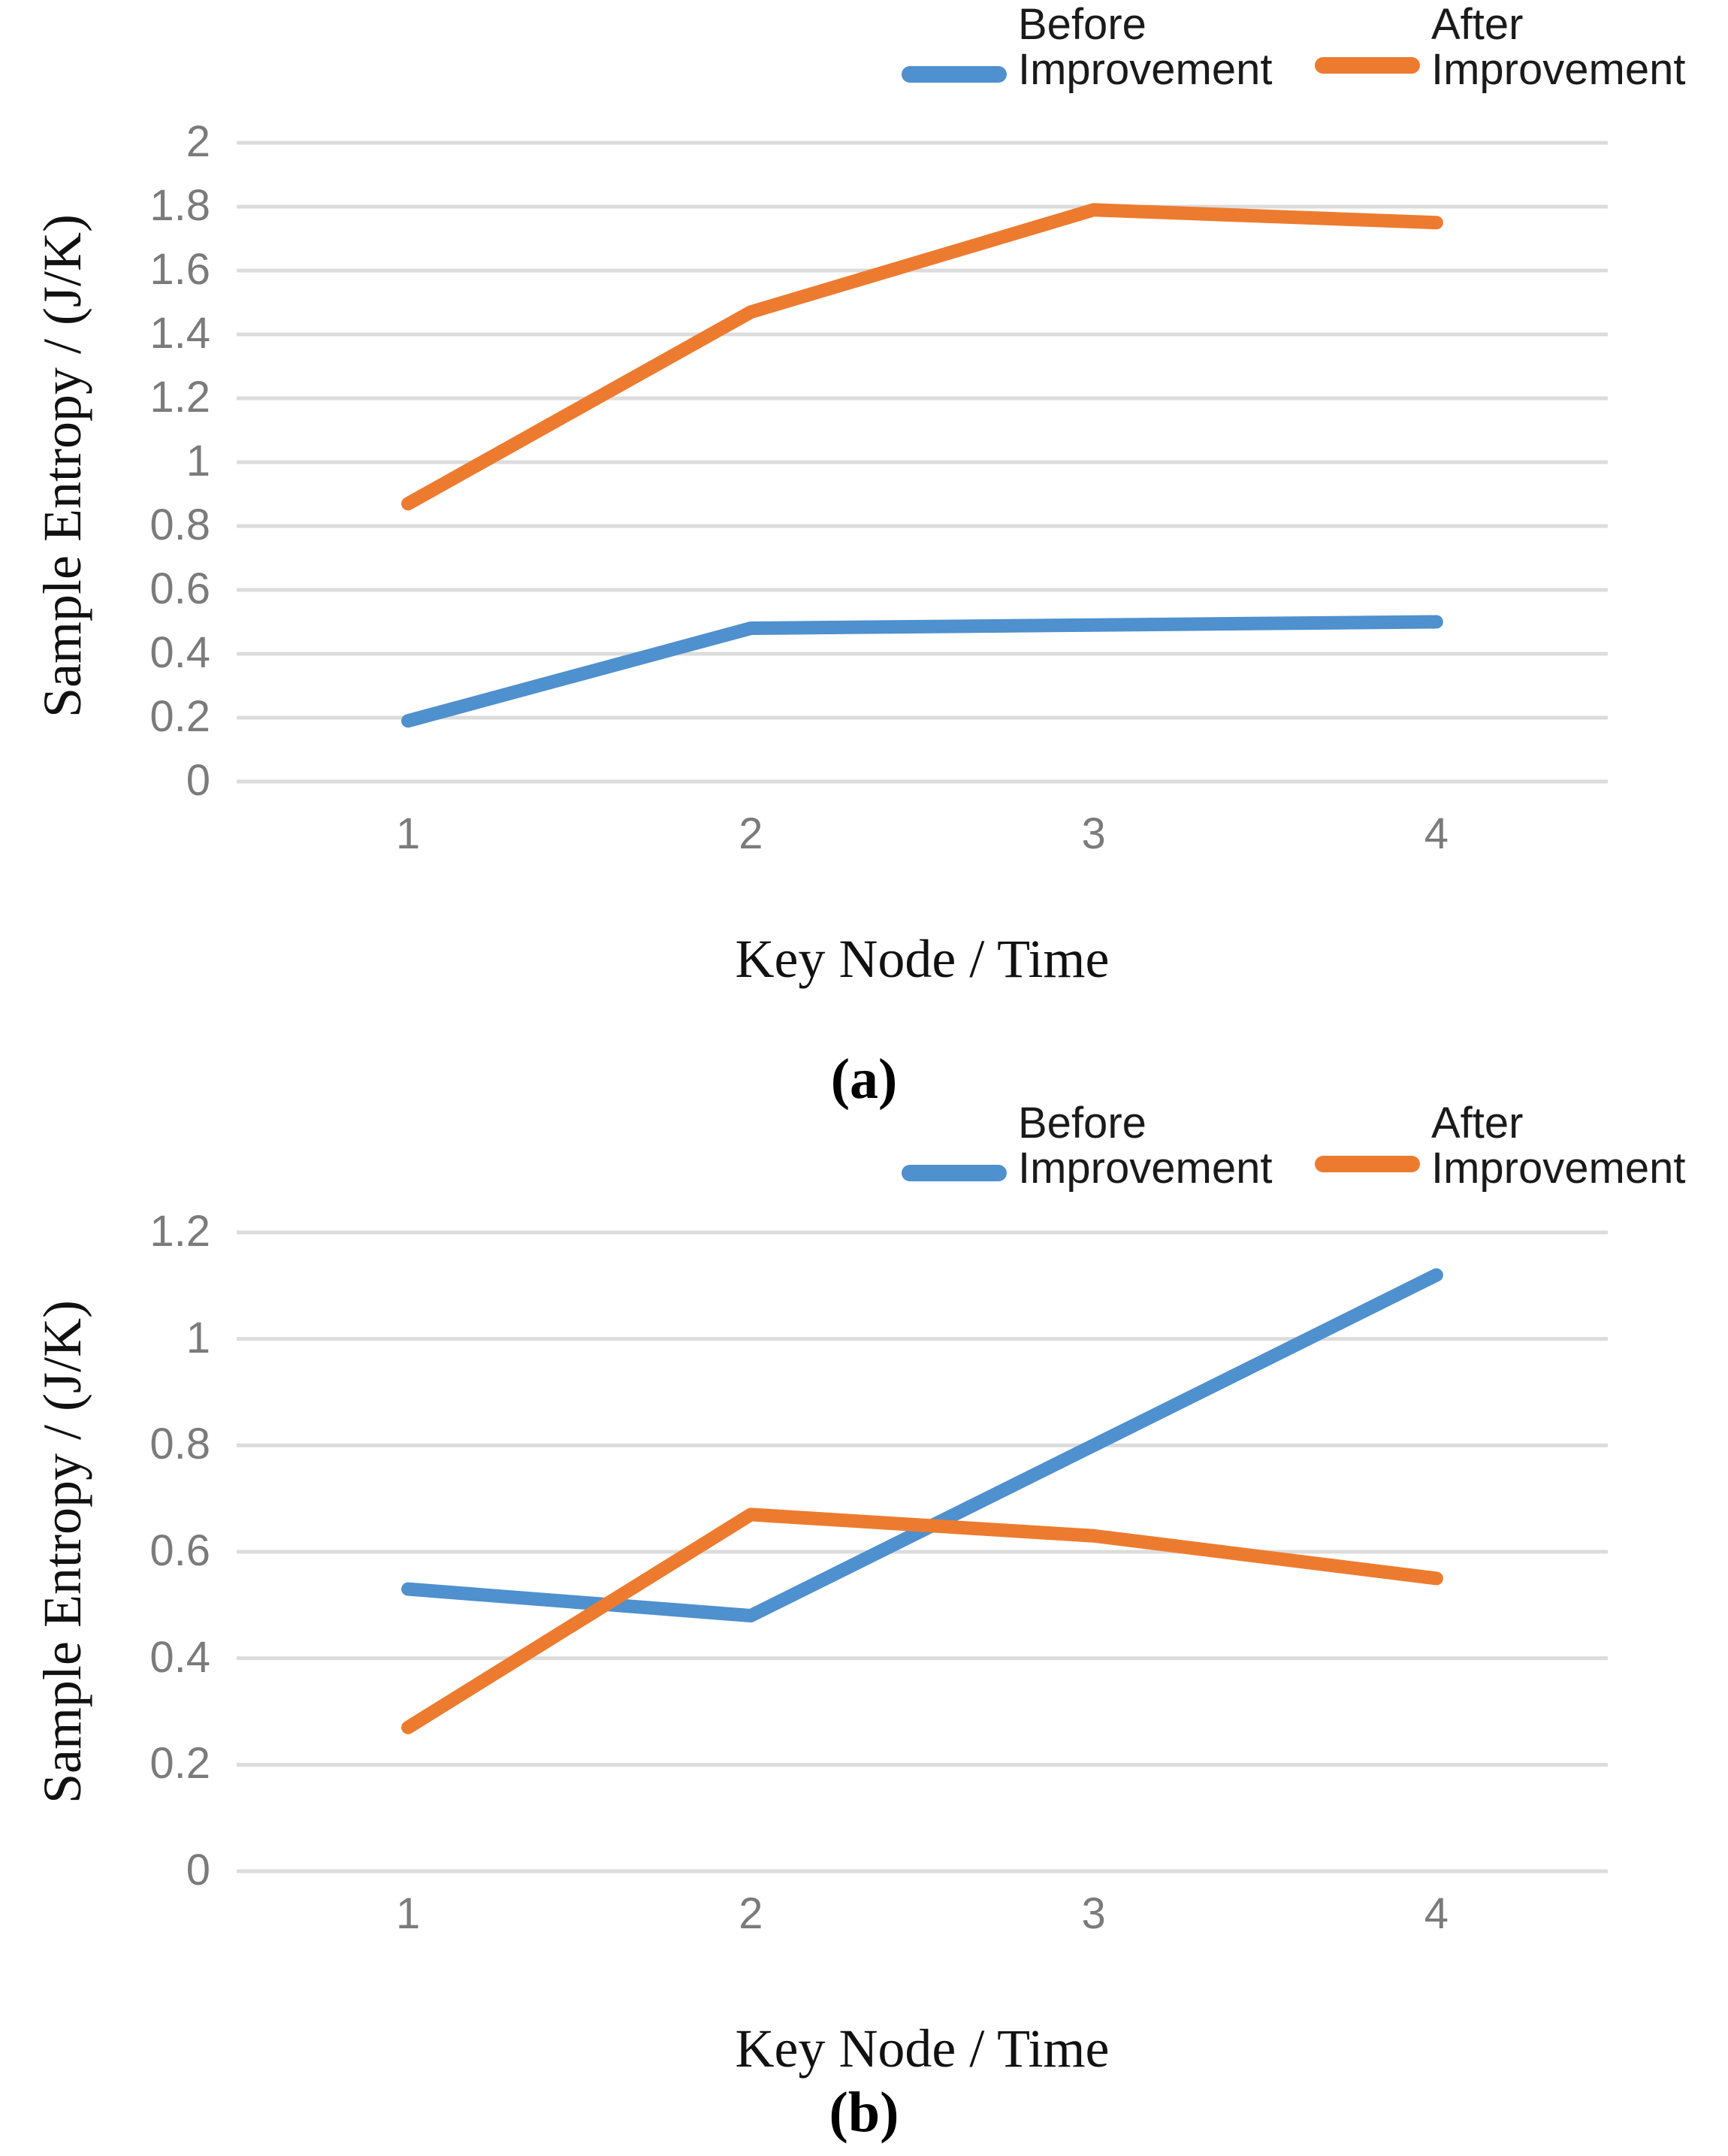 The width and height of the screenshot is (1728, 2156). Describe the element at coordinates (180, 269) in the screenshot. I see `y-tick-label: 1.6` at that location.